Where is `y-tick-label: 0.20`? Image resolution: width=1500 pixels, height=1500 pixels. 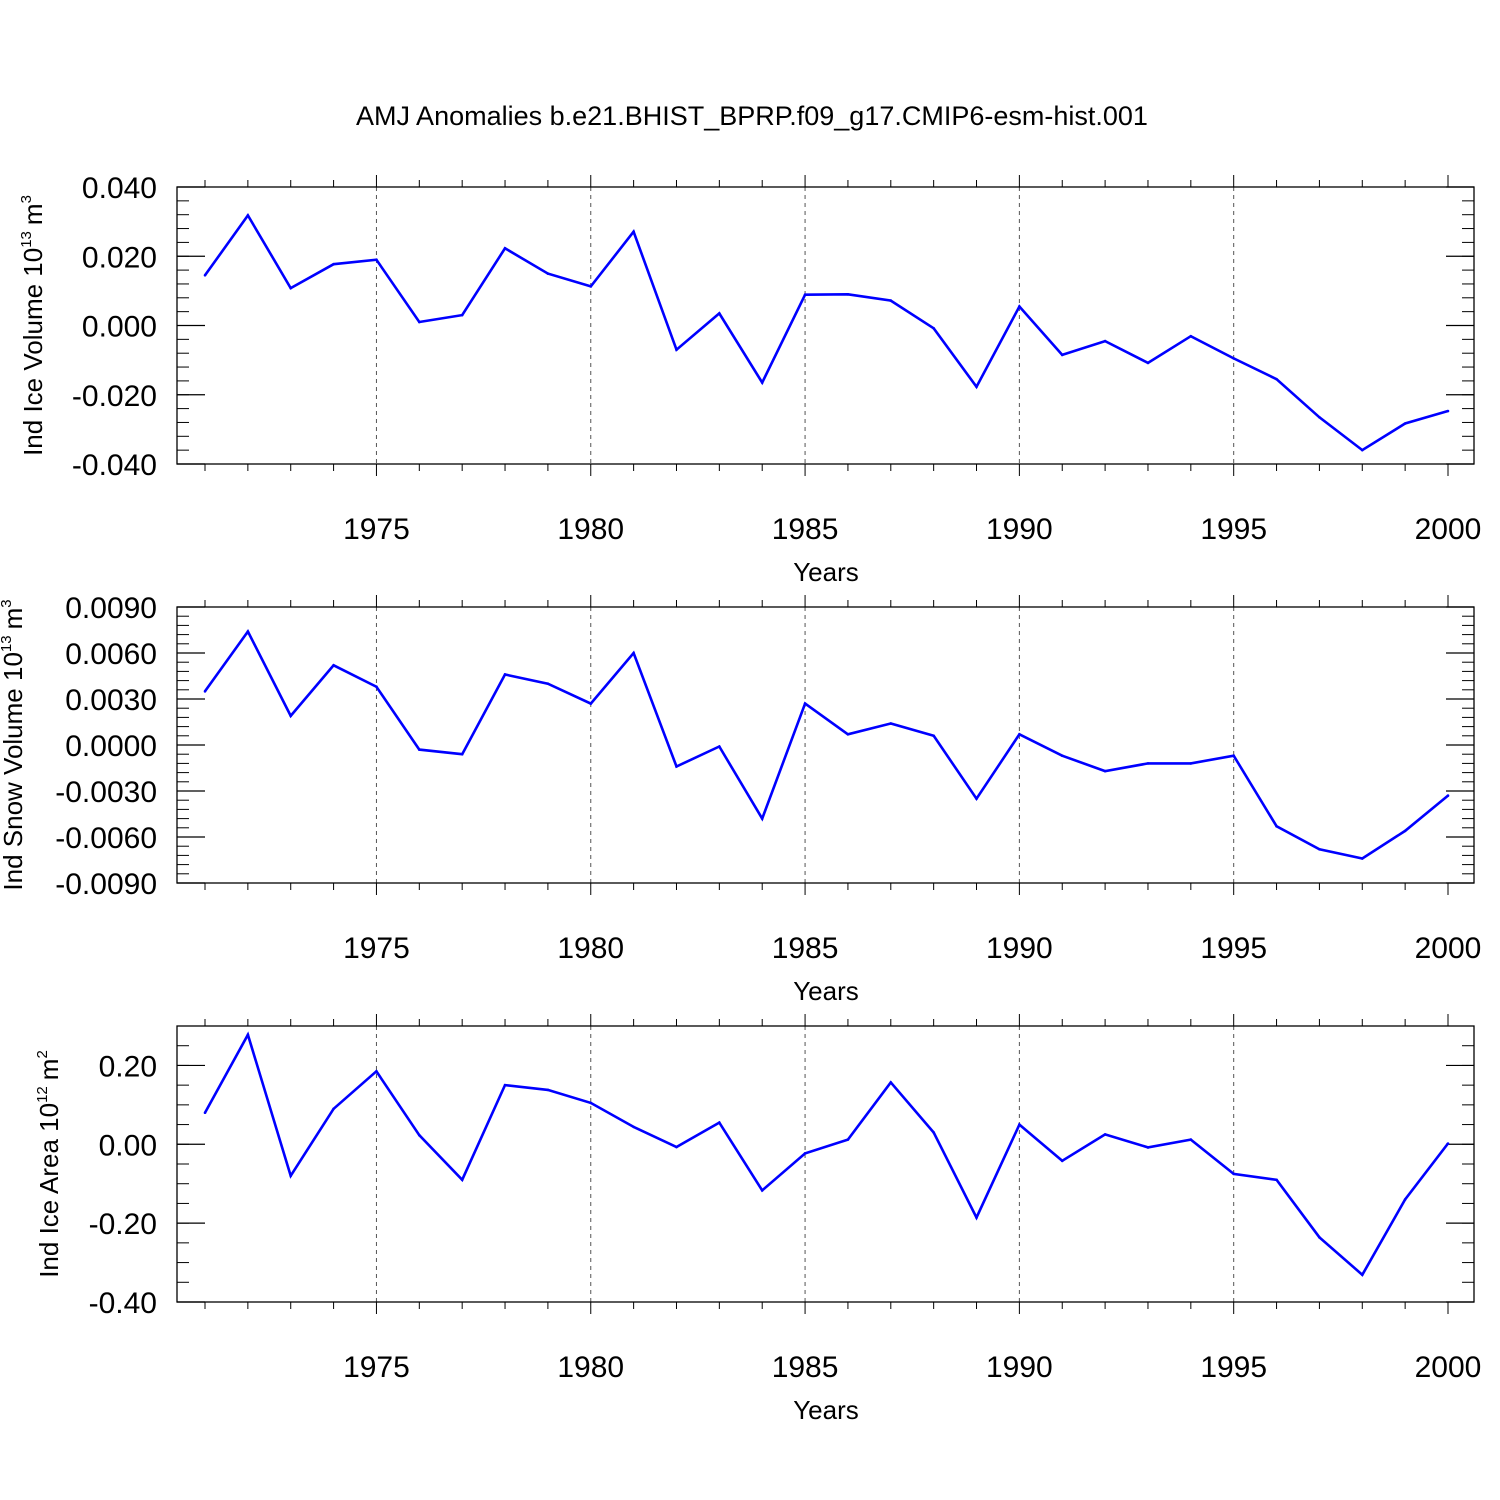 y-tick-label: 0.20 is located at coordinates (128, 1066).